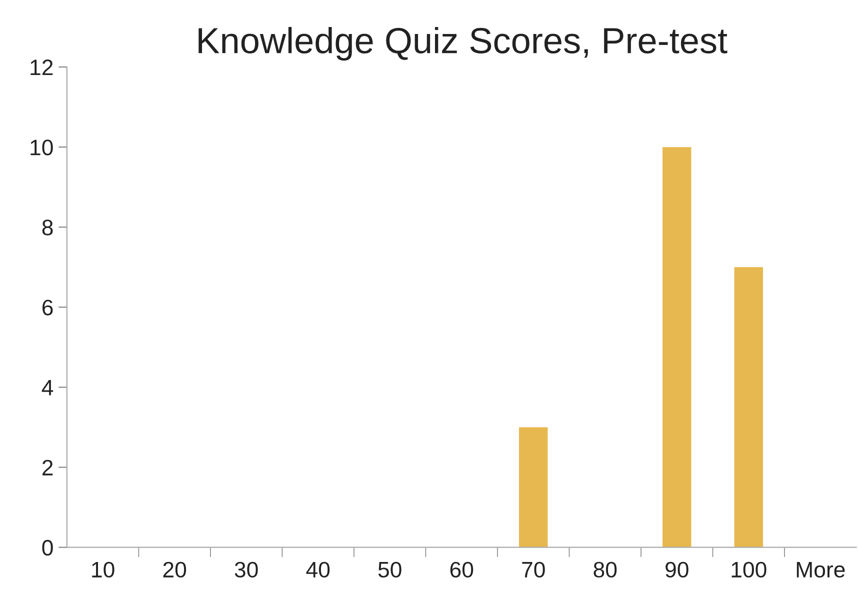 This screenshot has height=593, width=858. Describe the element at coordinates (533, 570) in the screenshot. I see `x-tick-label: 70` at that location.